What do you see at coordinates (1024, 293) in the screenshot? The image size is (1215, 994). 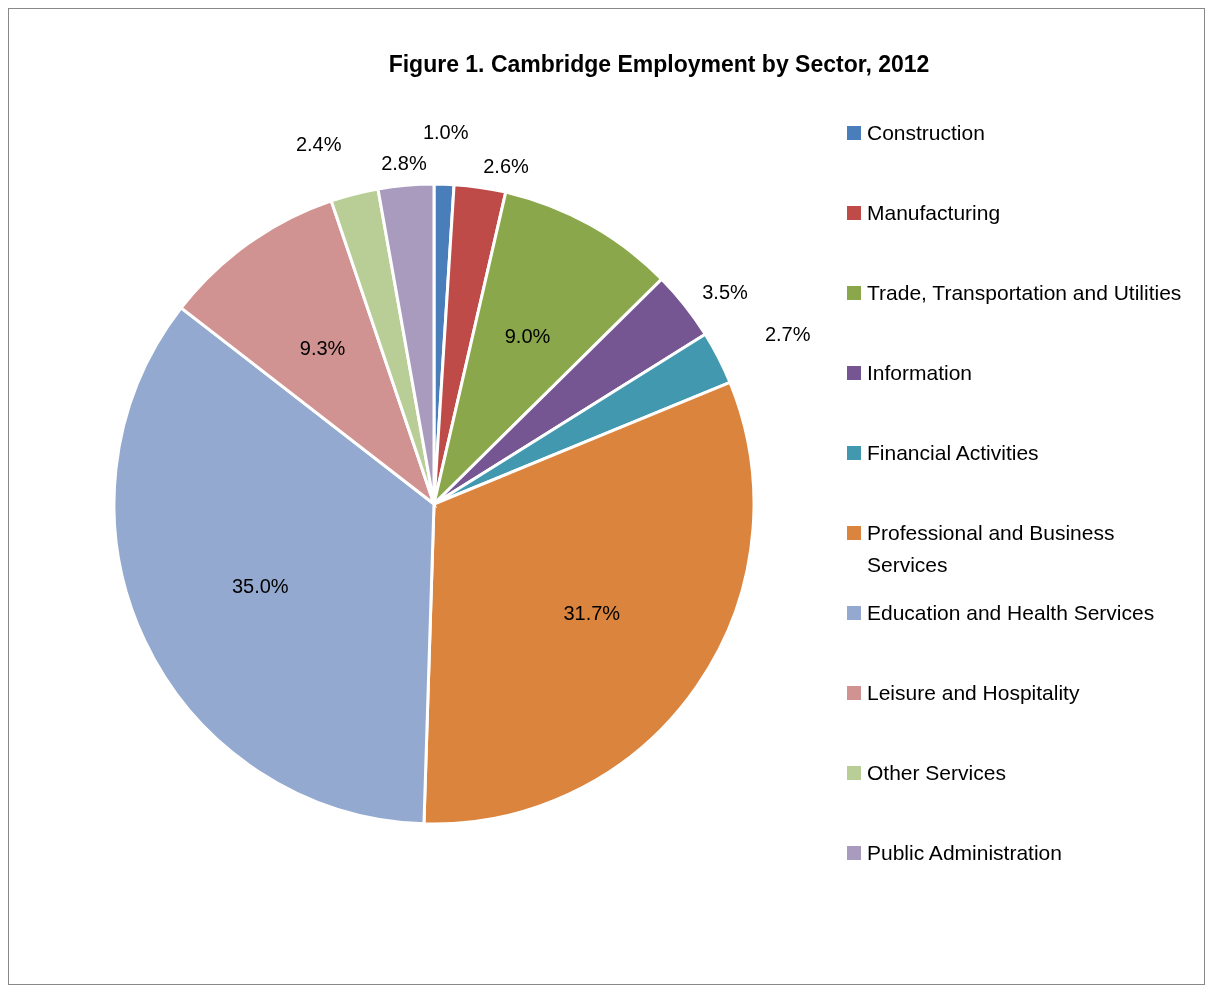 I see `legend-label: Trade, Transportation and Utilities` at bounding box center [1024, 293].